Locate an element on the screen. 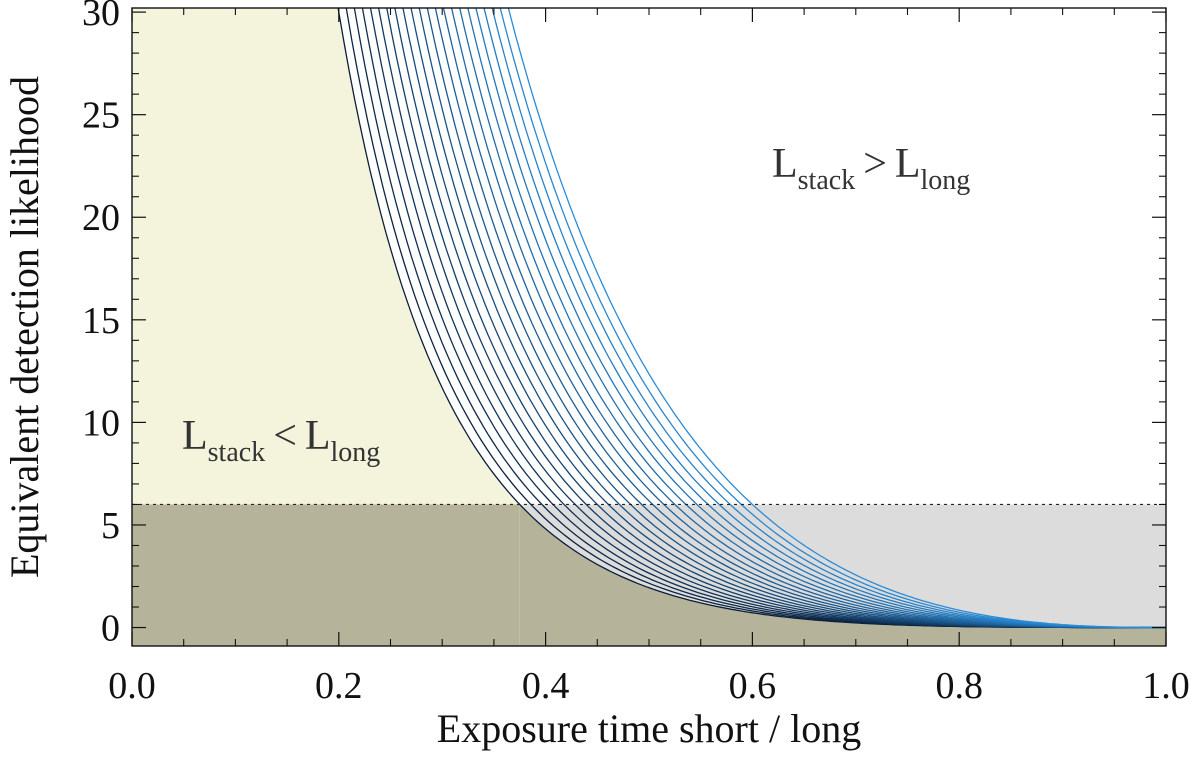 This screenshot has width=1200, height=757. annotation-stack-less-than-long: Lstack < Llong is located at coordinates (281, 440).